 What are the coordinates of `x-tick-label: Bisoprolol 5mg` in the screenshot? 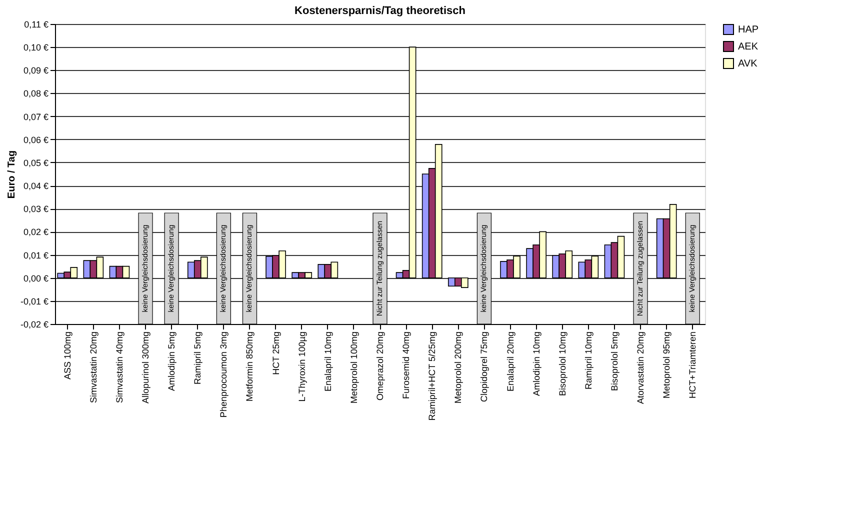 It's located at (614, 362).